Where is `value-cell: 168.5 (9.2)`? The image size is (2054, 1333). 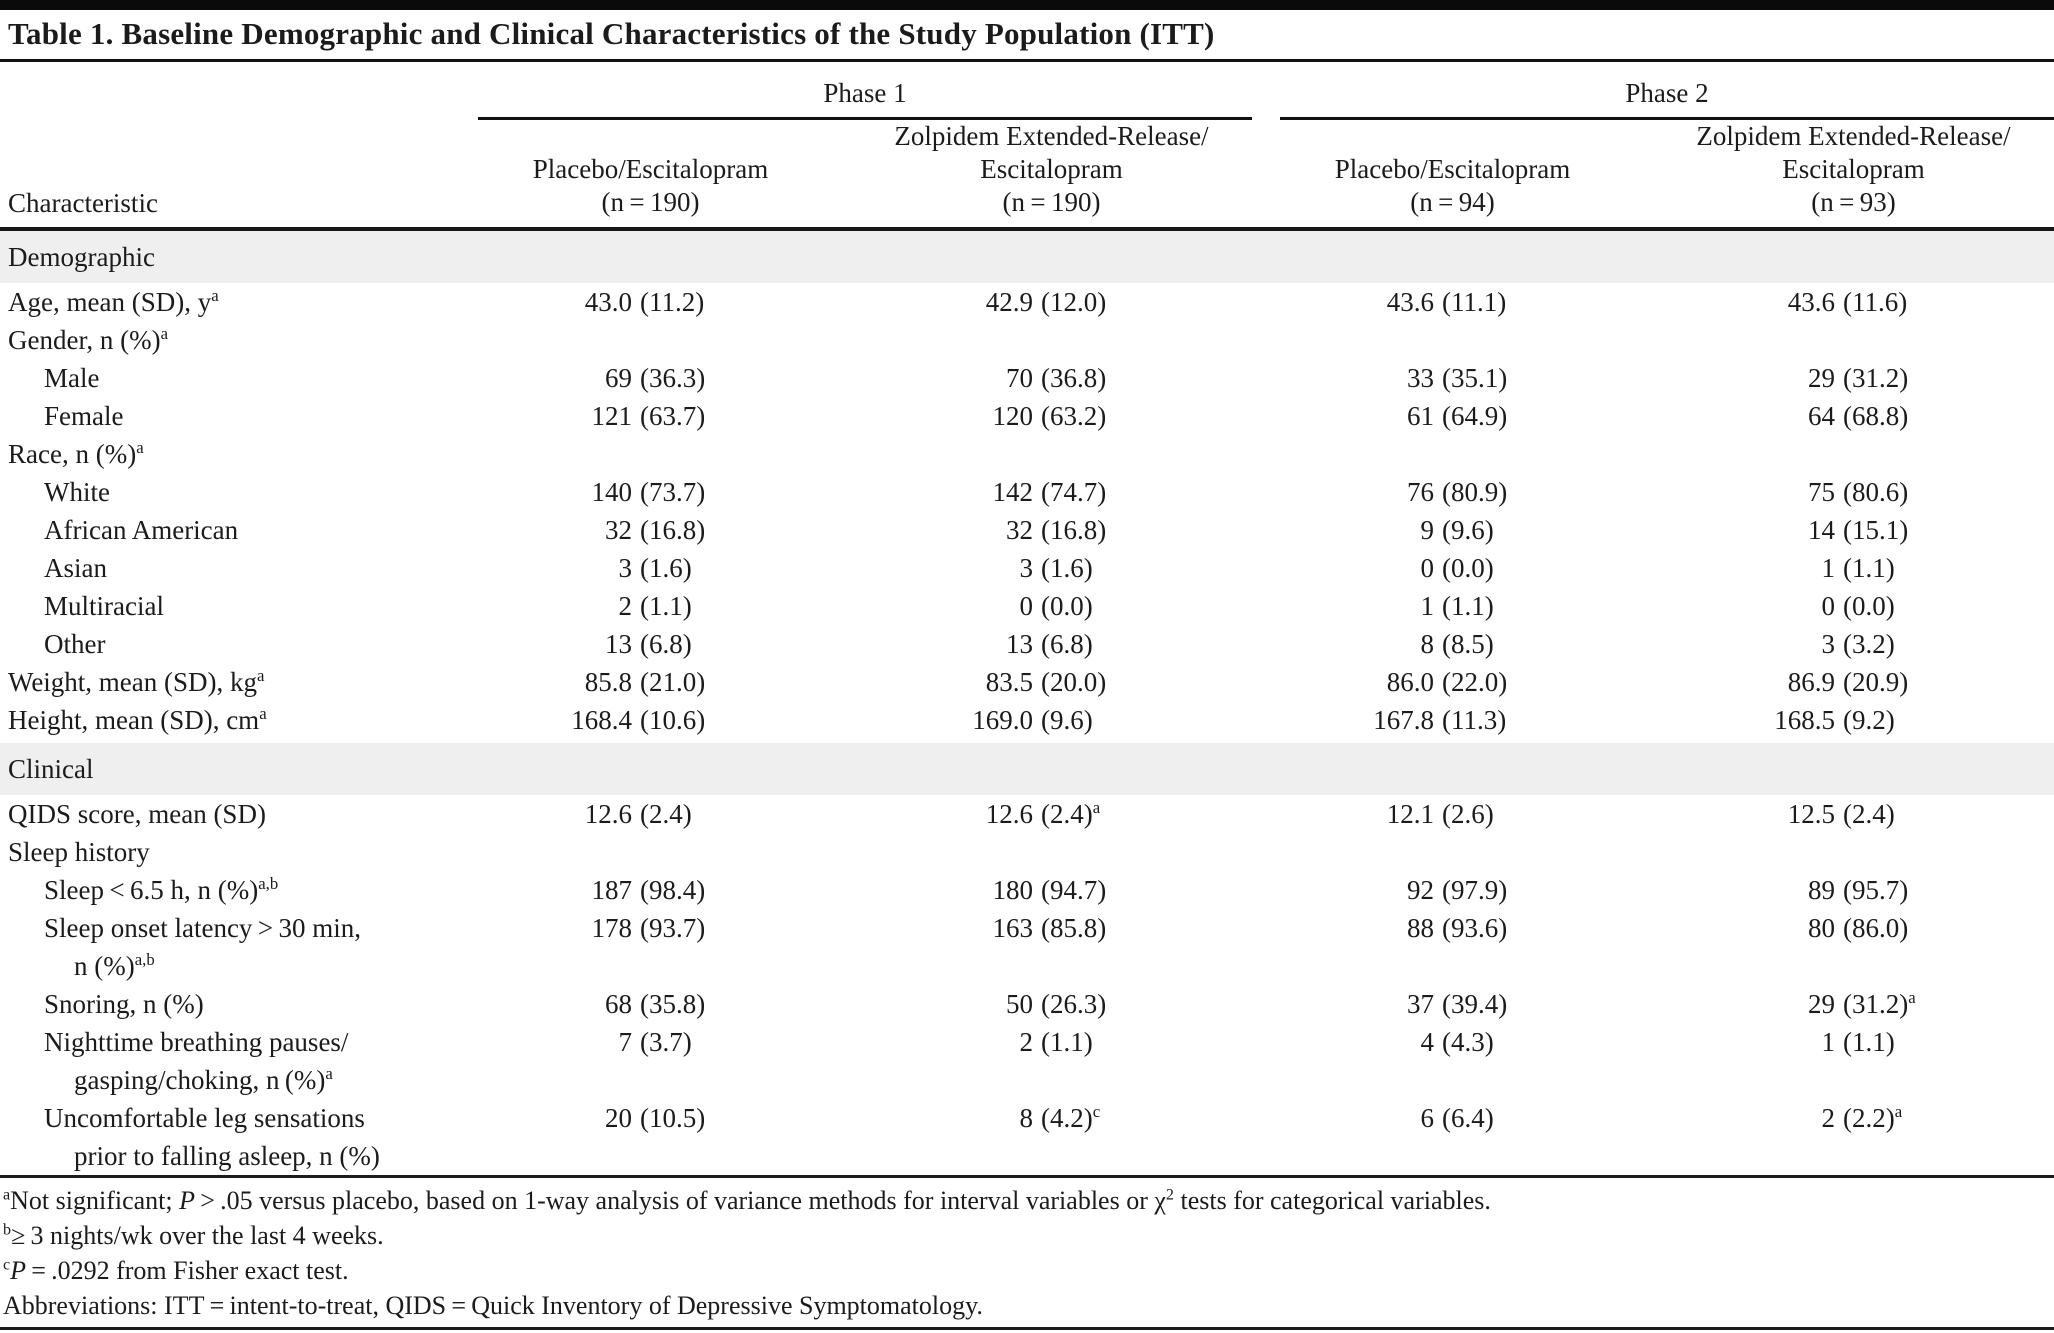
value-cell: 168.5 (9.2) is located at coordinates (1853, 721).